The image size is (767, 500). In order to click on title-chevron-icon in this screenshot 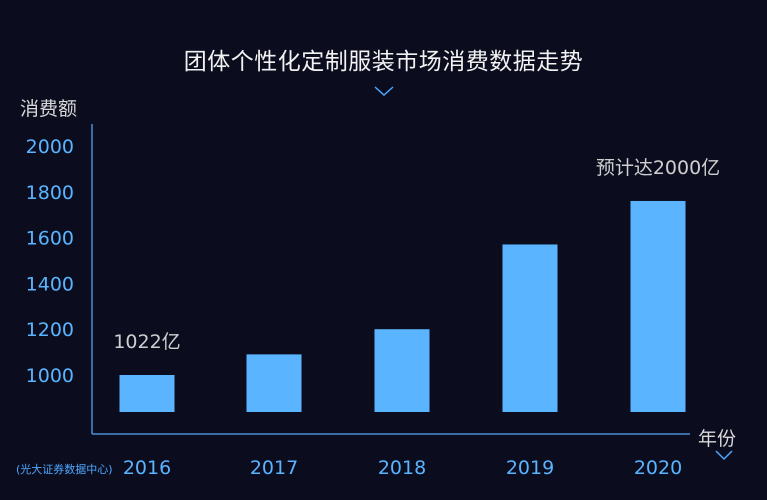, I will do `click(384, 91)`.